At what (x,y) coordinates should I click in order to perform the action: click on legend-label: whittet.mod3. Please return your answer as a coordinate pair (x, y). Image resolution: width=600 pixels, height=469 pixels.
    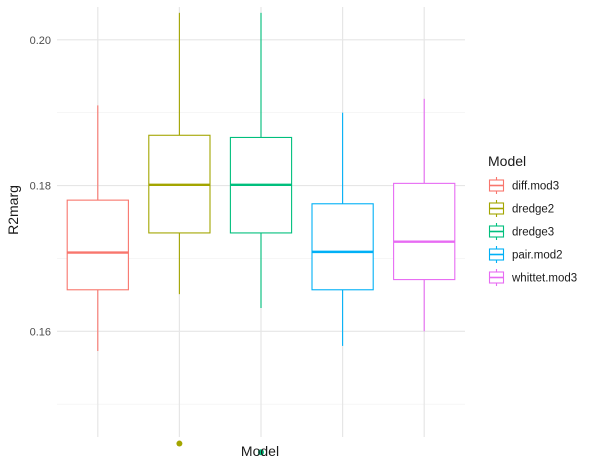
    Looking at the image, I should click on (544, 279).